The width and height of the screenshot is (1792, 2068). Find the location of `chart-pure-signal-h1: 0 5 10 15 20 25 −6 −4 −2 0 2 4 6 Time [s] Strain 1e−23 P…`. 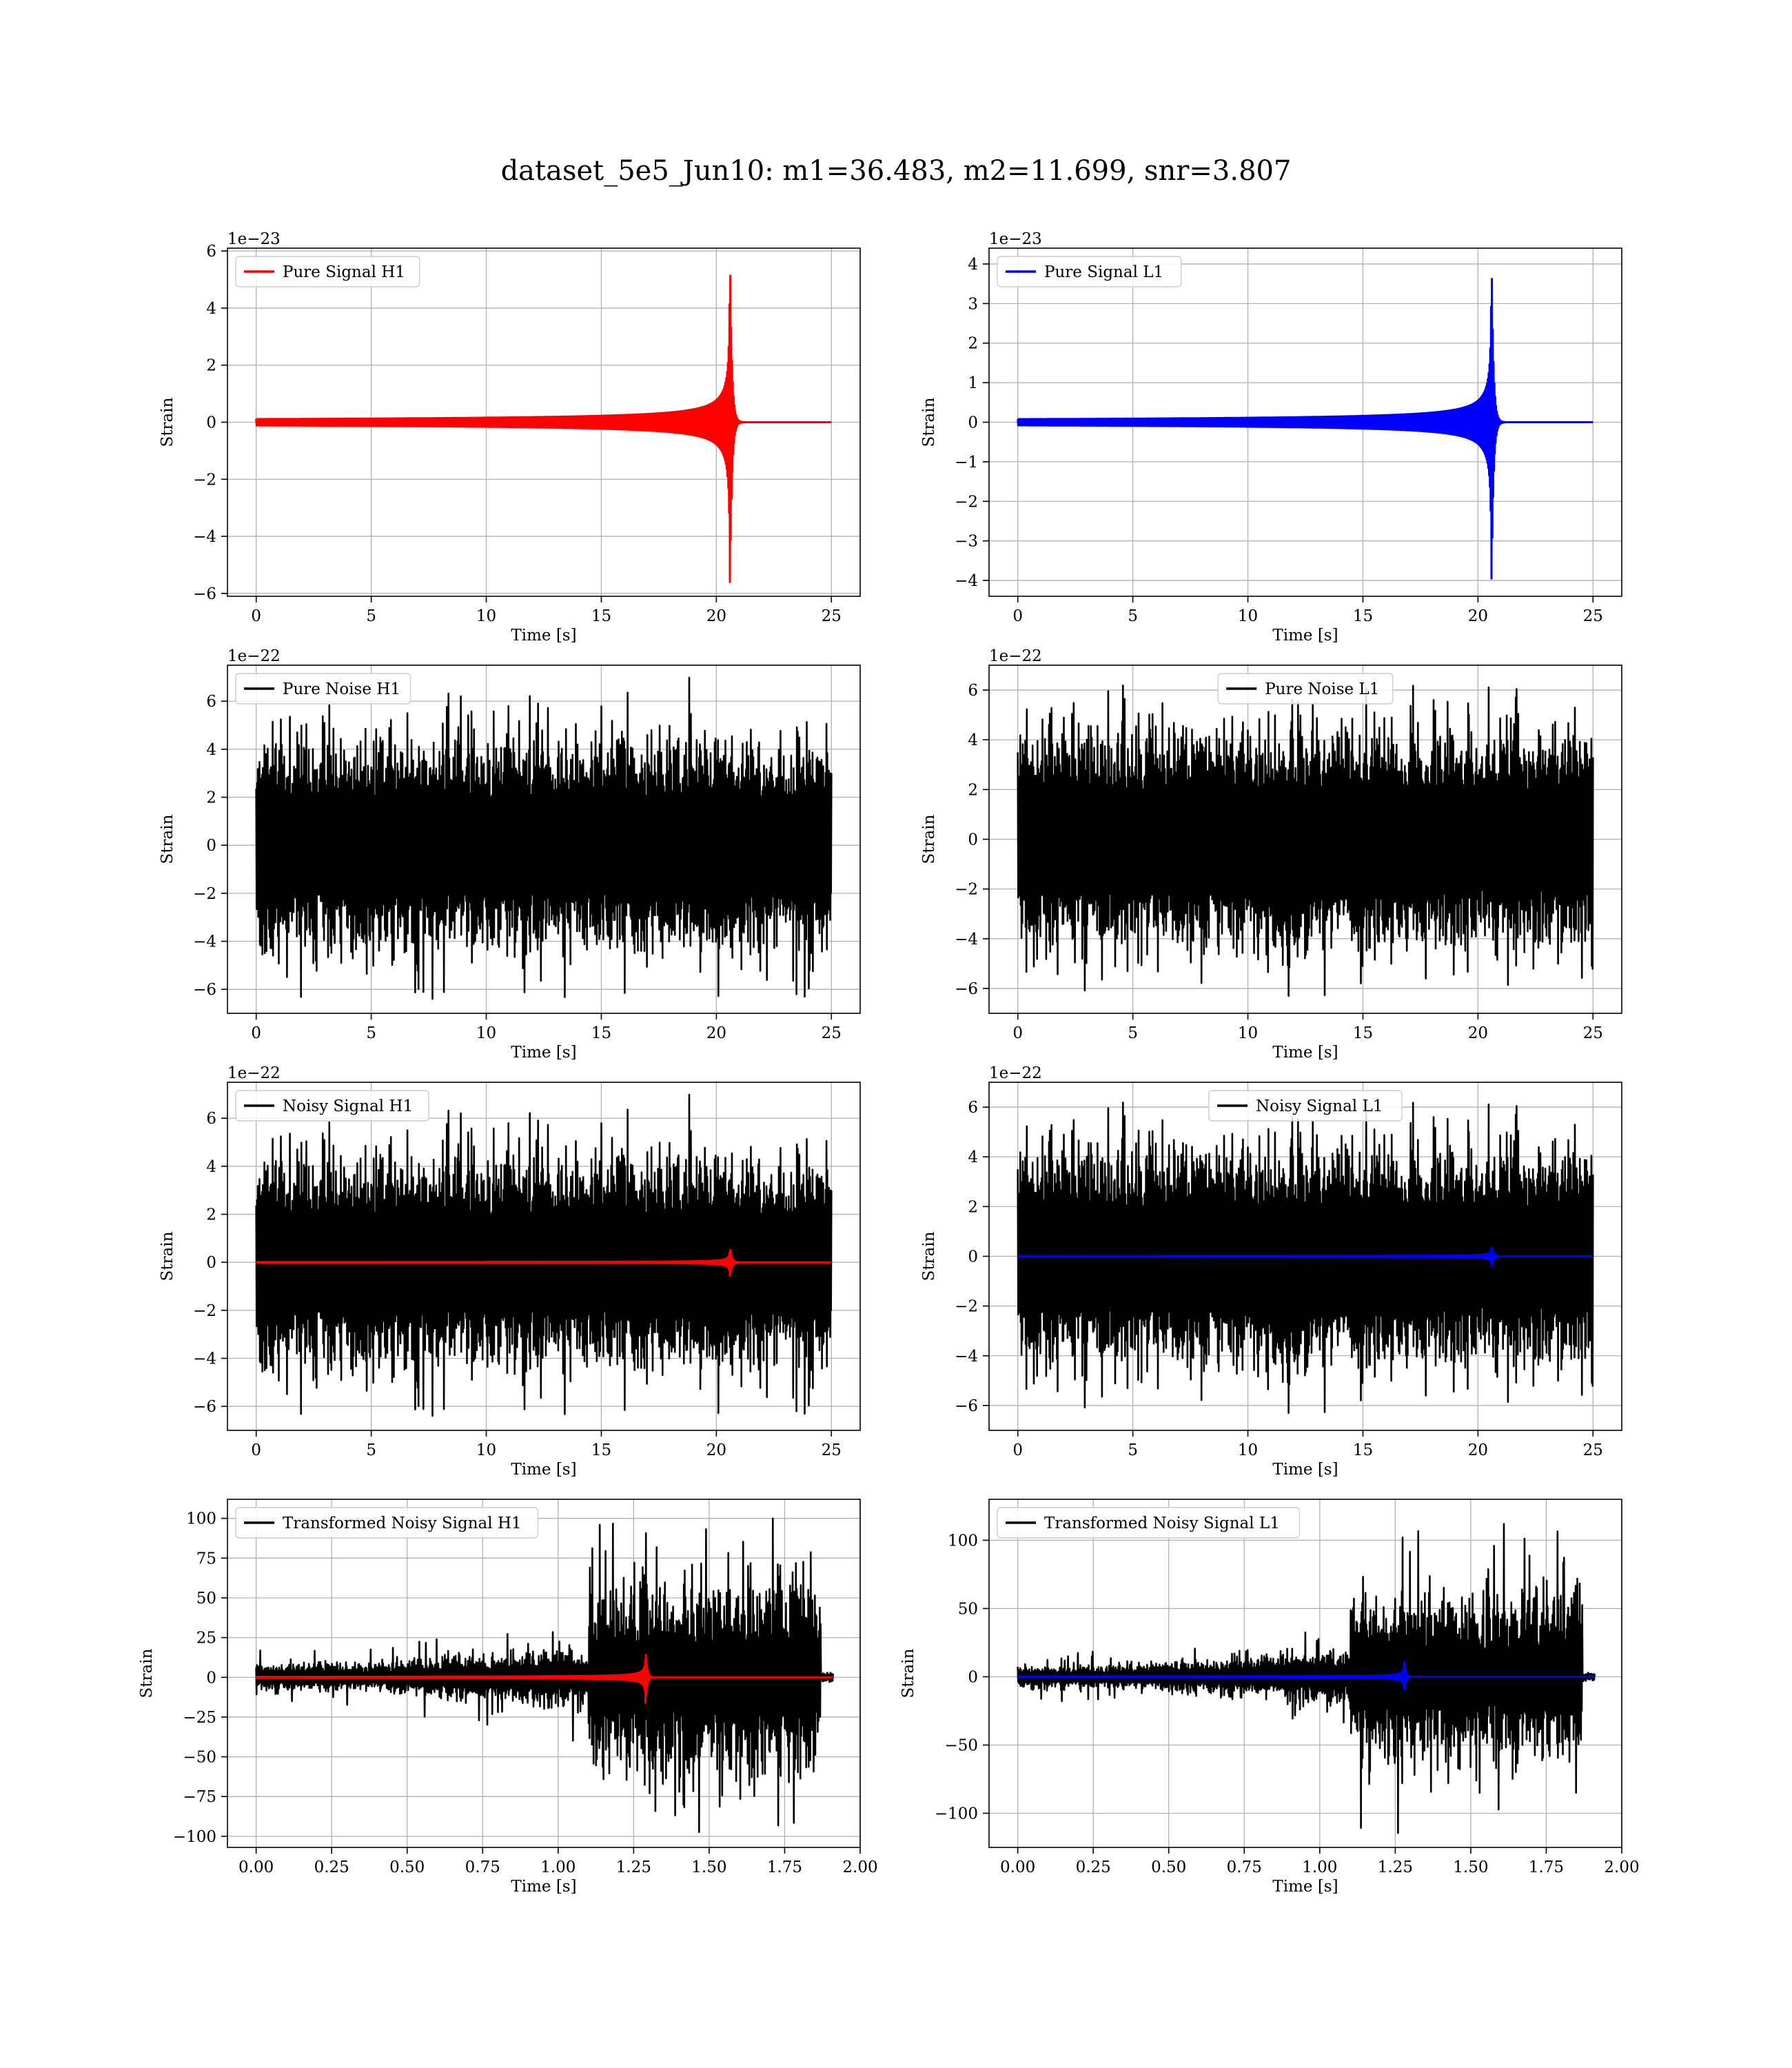

chart-pure-signal-h1: 0 5 10 15 20 25 −6 −4 −2 0 2 4 6 Time [s] Strain 1e−23 P… is located at coordinates (551, 437).